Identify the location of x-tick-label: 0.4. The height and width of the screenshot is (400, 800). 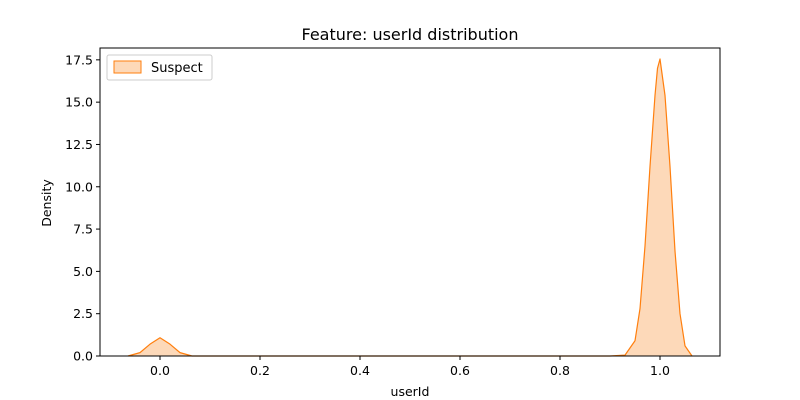
(360, 370).